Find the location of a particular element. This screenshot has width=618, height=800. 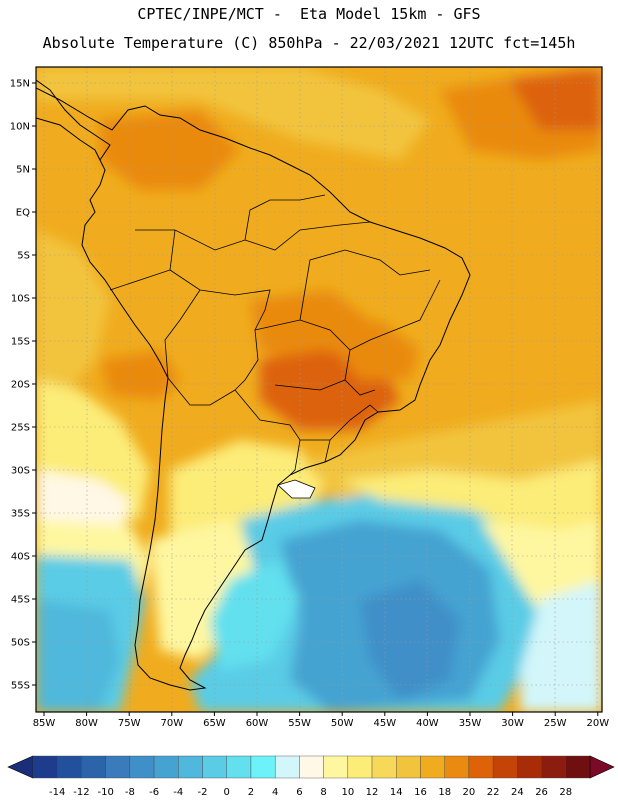

lat-label: EQ is located at coordinates (23, 213).